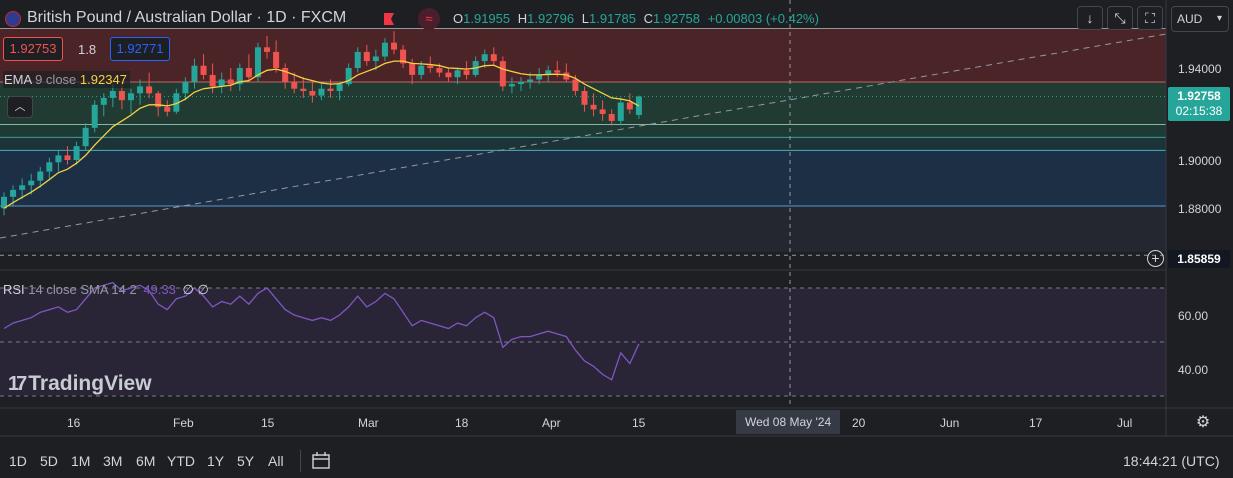 This screenshot has width=1233, height=478. What do you see at coordinates (1200, 69) in the screenshot?
I see `price-tick-1: 1.94000` at bounding box center [1200, 69].